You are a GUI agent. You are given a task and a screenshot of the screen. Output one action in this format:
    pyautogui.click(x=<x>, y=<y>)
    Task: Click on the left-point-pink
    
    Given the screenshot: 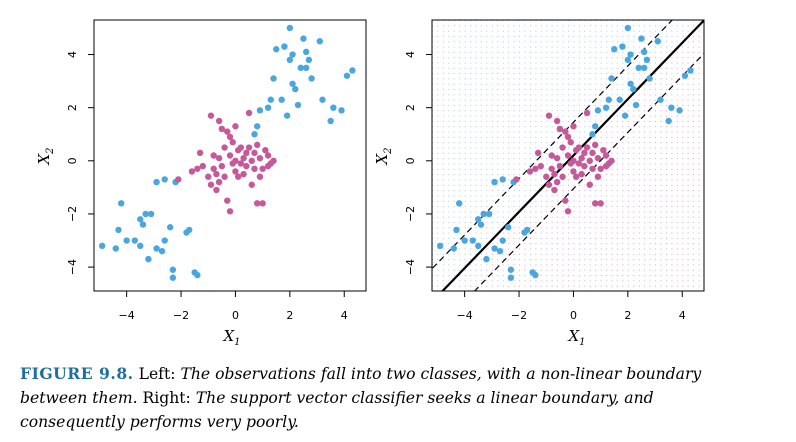 What is the action you would take?
    pyautogui.click(x=257, y=203)
    